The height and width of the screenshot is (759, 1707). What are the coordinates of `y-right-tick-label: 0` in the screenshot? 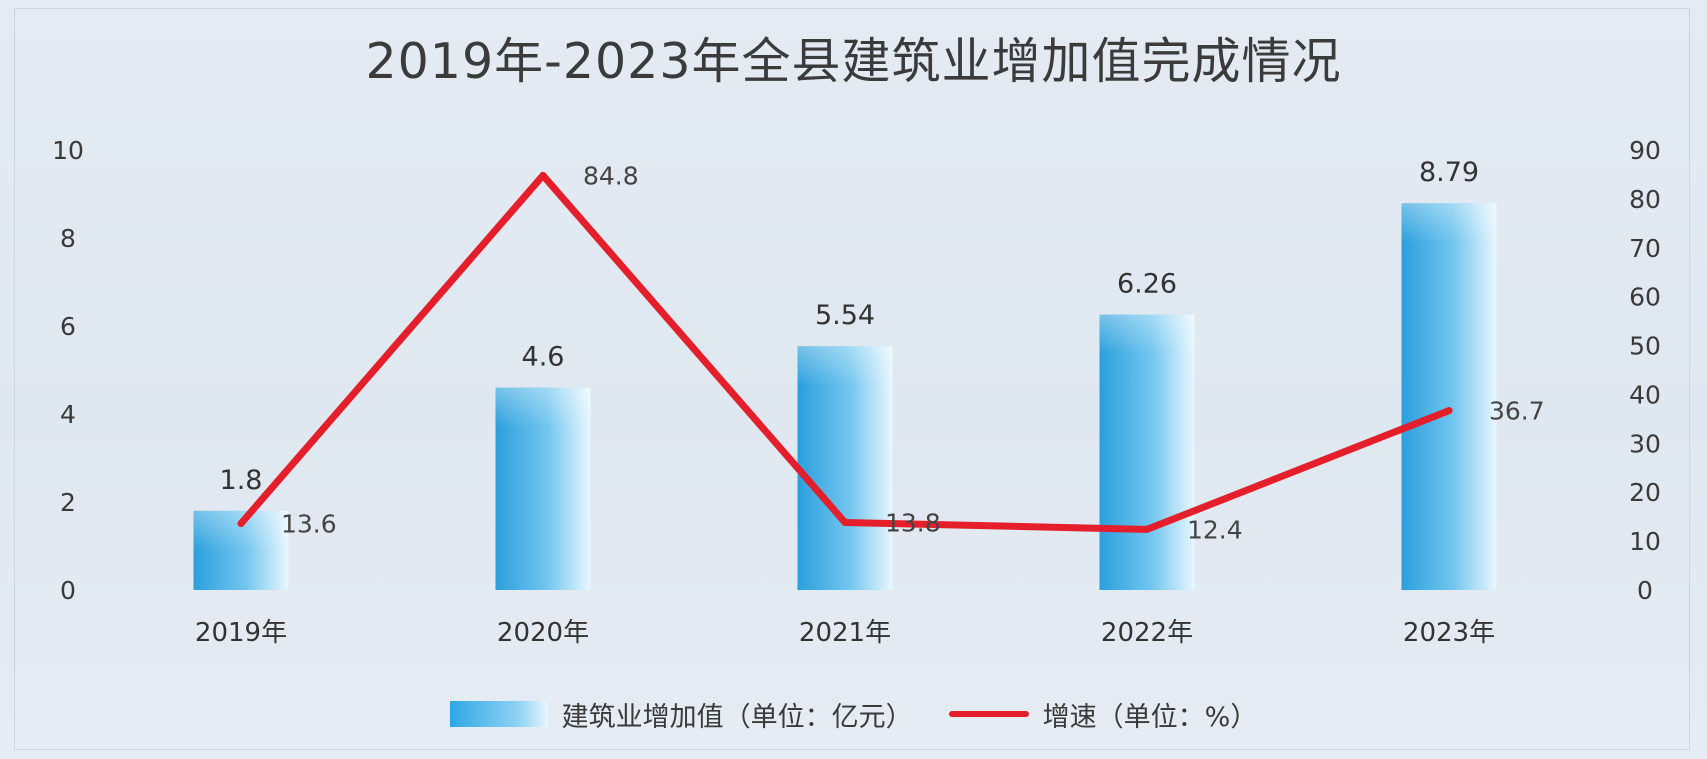 It's located at (1645, 590).